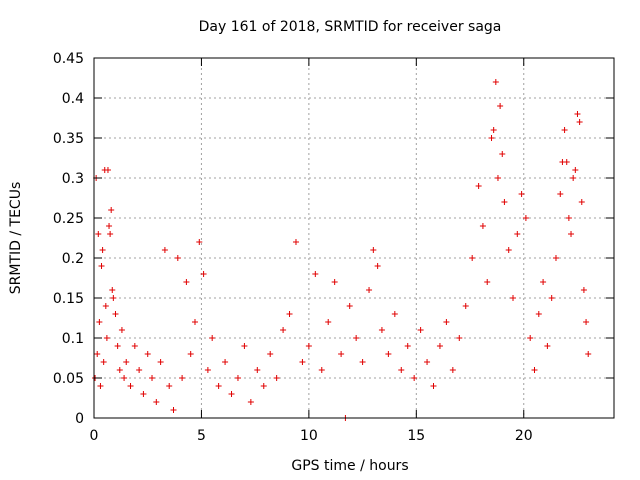 The height and width of the screenshot is (480, 640). I want to click on y-tick-label: 0.4, so click(73, 99).